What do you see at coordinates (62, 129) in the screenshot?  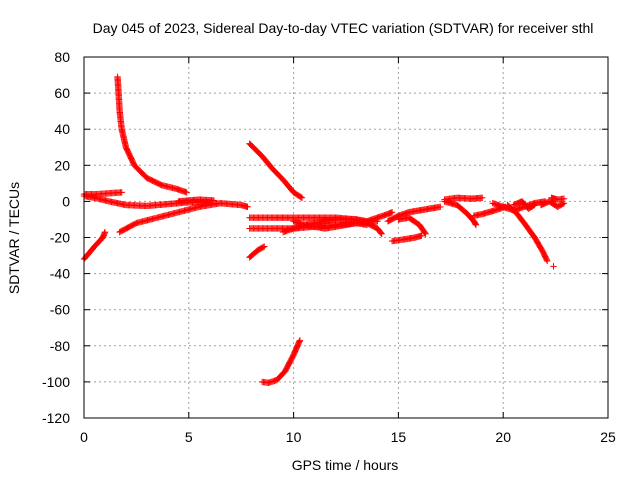 I see `y-tick-label: 40` at bounding box center [62, 129].